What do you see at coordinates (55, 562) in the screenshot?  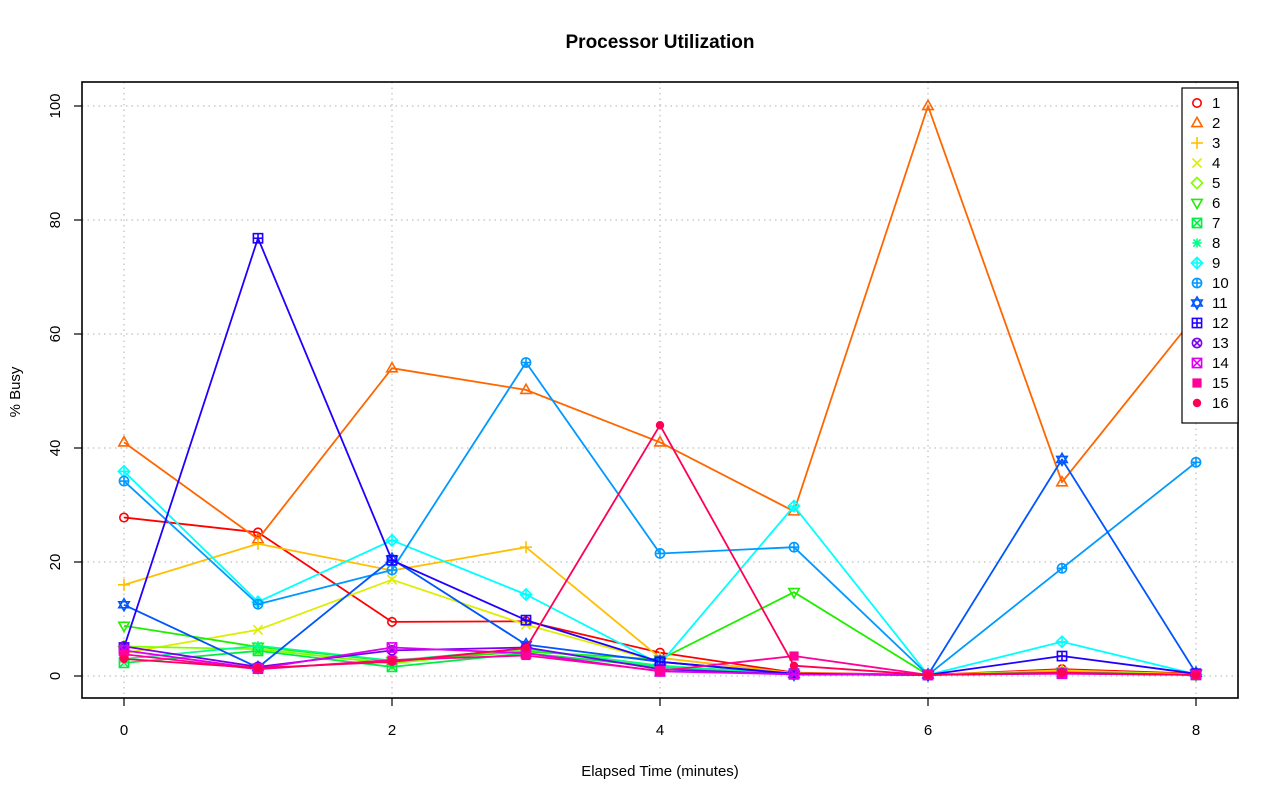 I see `y-tick-label: 20` at bounding box center [55, 562].